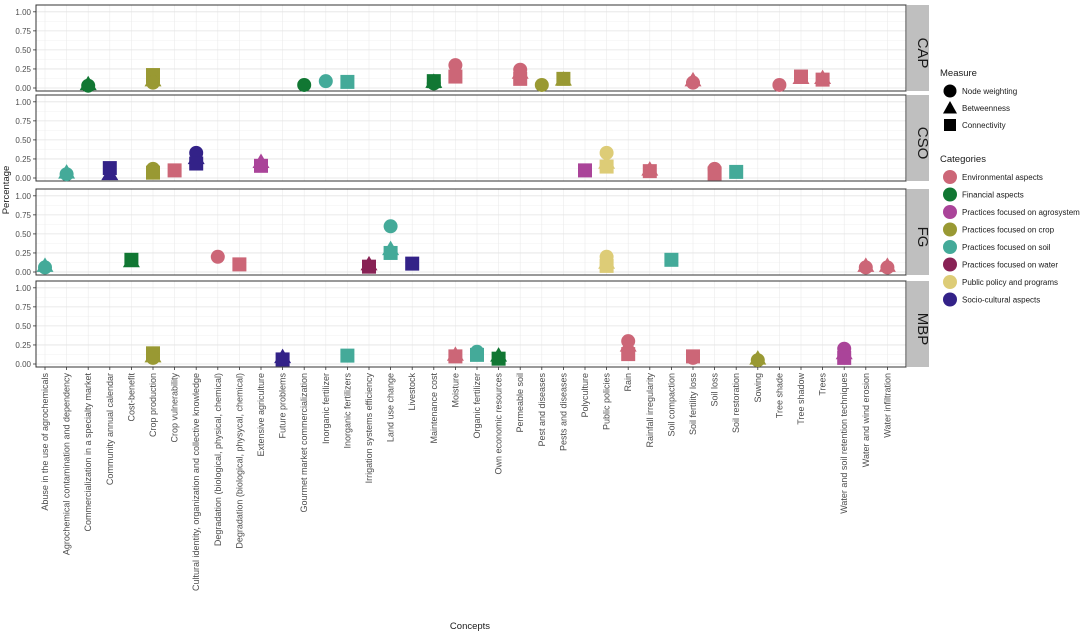  I want to click on legend-category-item: Financial aspects, so click(983, 194).